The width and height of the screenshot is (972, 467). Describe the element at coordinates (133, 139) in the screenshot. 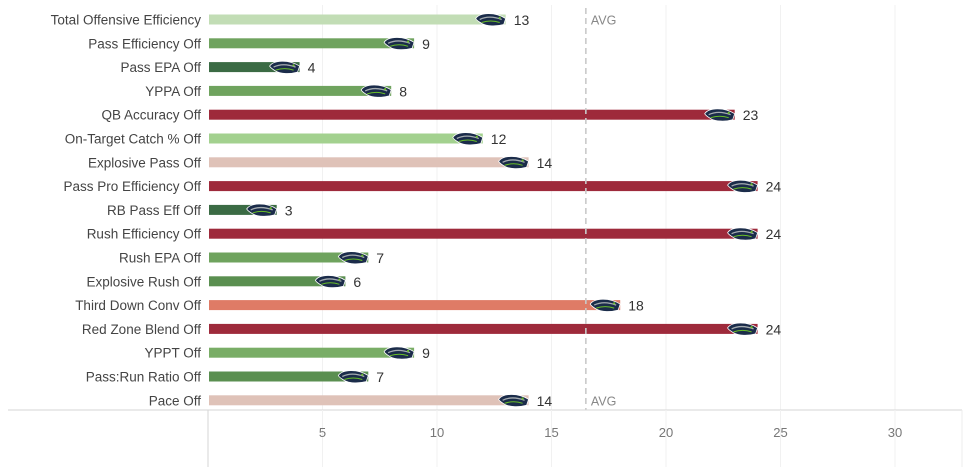

I see `category-label: On-Target Catch % Off` at that location.